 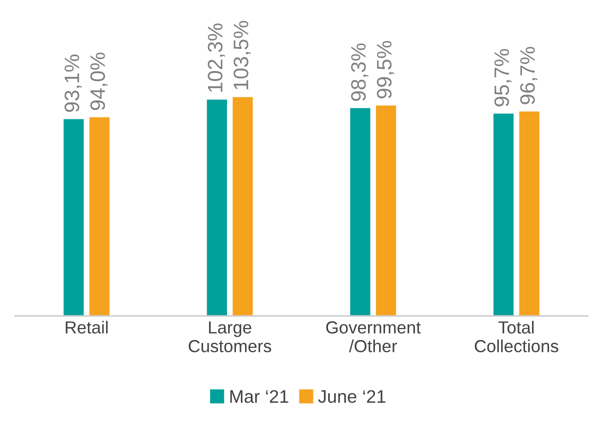 I want to click on data-label: 94,0%, so click(x=99, y=81).